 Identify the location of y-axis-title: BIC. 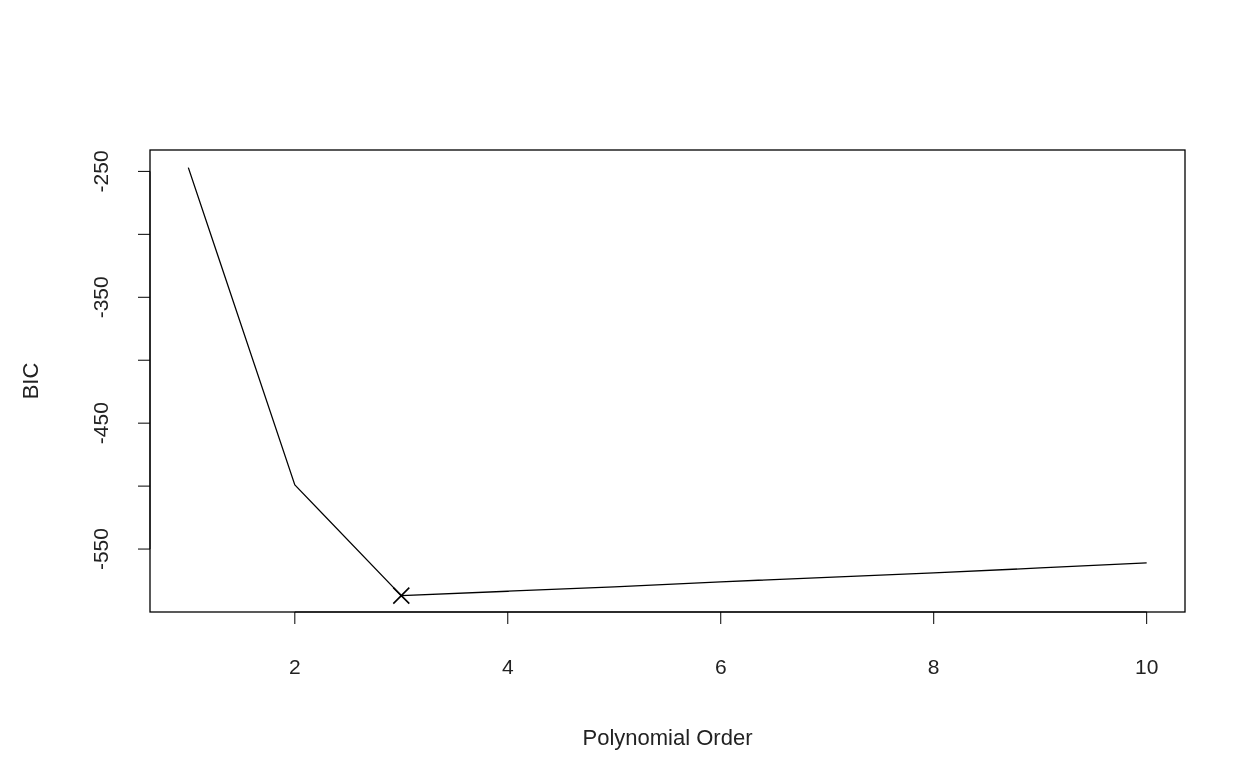
(30, 381).